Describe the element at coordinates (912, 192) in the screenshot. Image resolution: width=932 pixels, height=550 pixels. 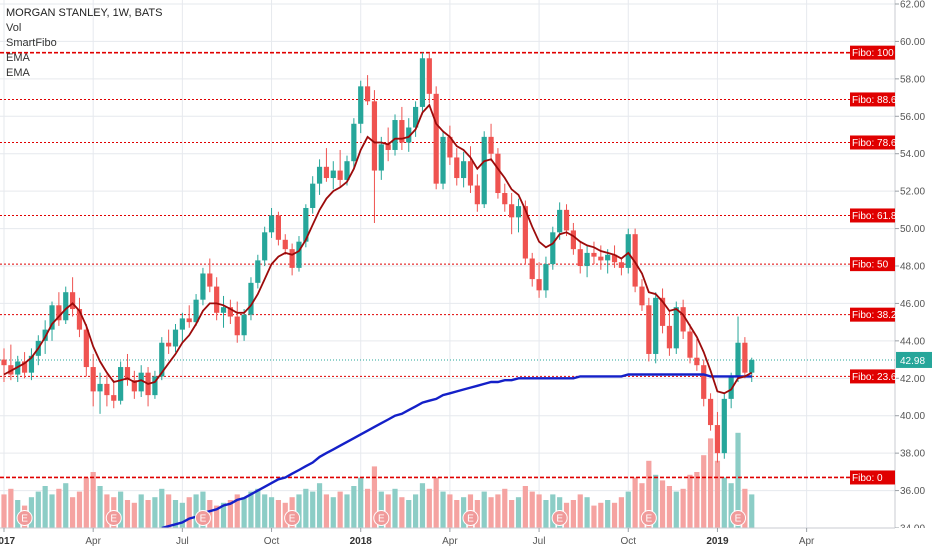
I see `price-tick-label: 52.00` at that location.